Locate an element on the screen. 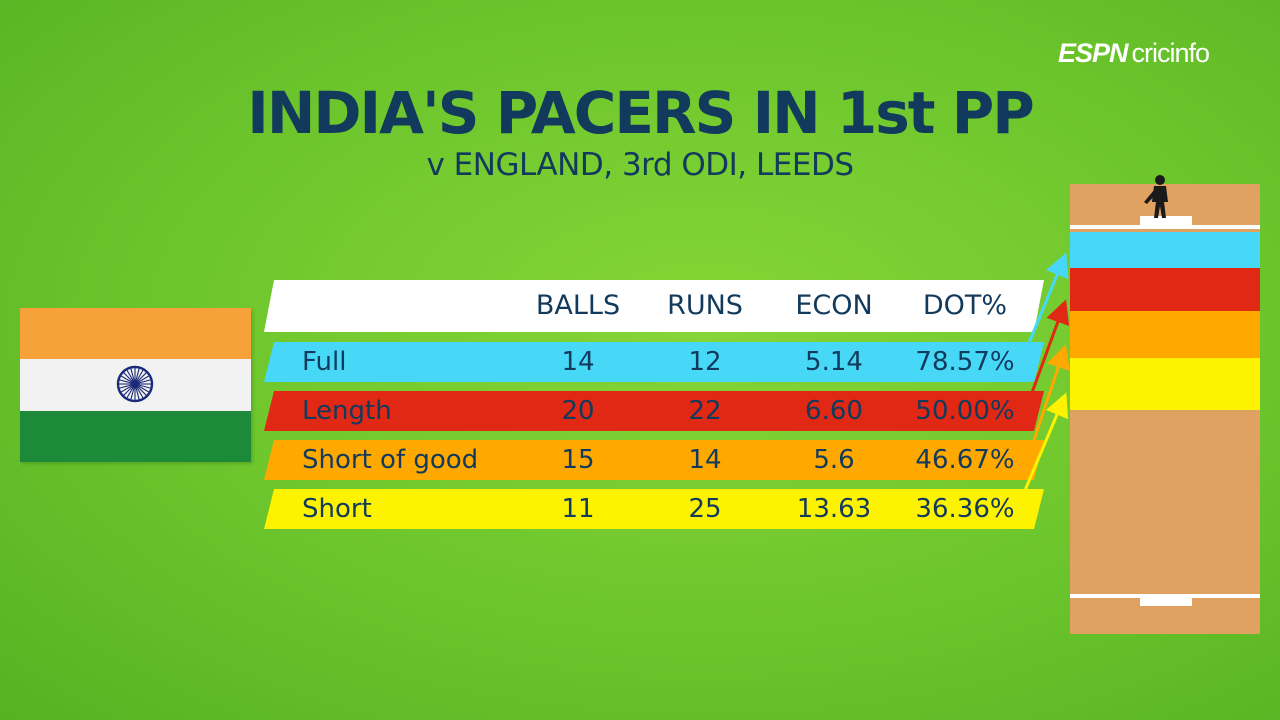  row-econ: 5.6 is located at coordinates (834, 460).